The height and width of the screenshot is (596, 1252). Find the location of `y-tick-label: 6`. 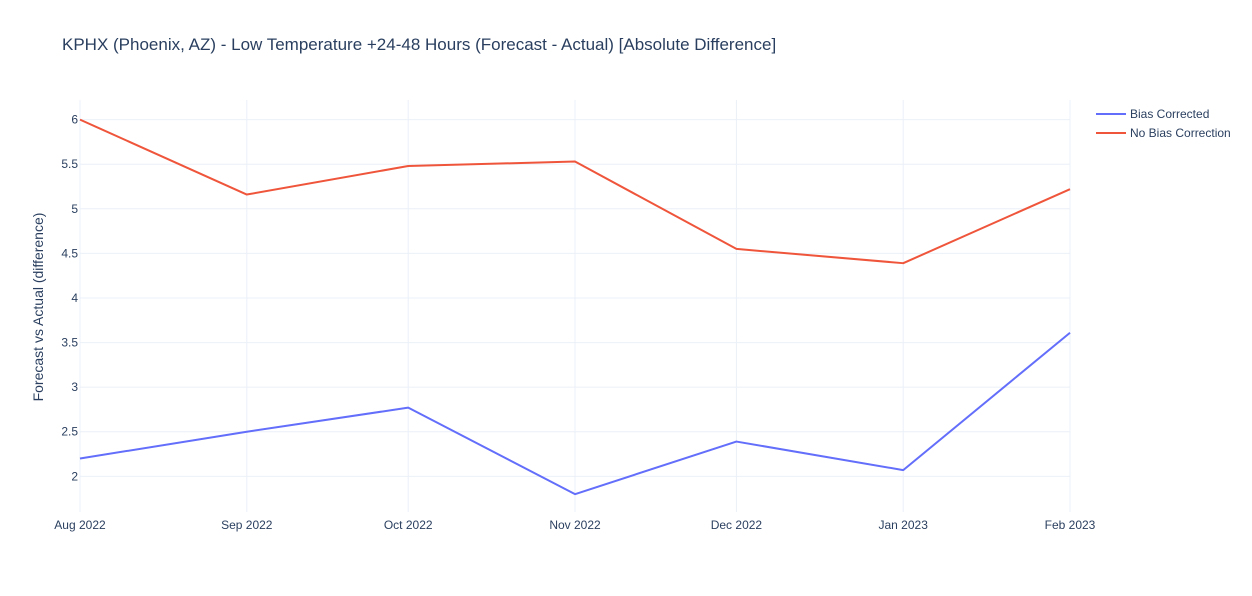

y-tick-label: 6 is located at coordinates (74, 120).